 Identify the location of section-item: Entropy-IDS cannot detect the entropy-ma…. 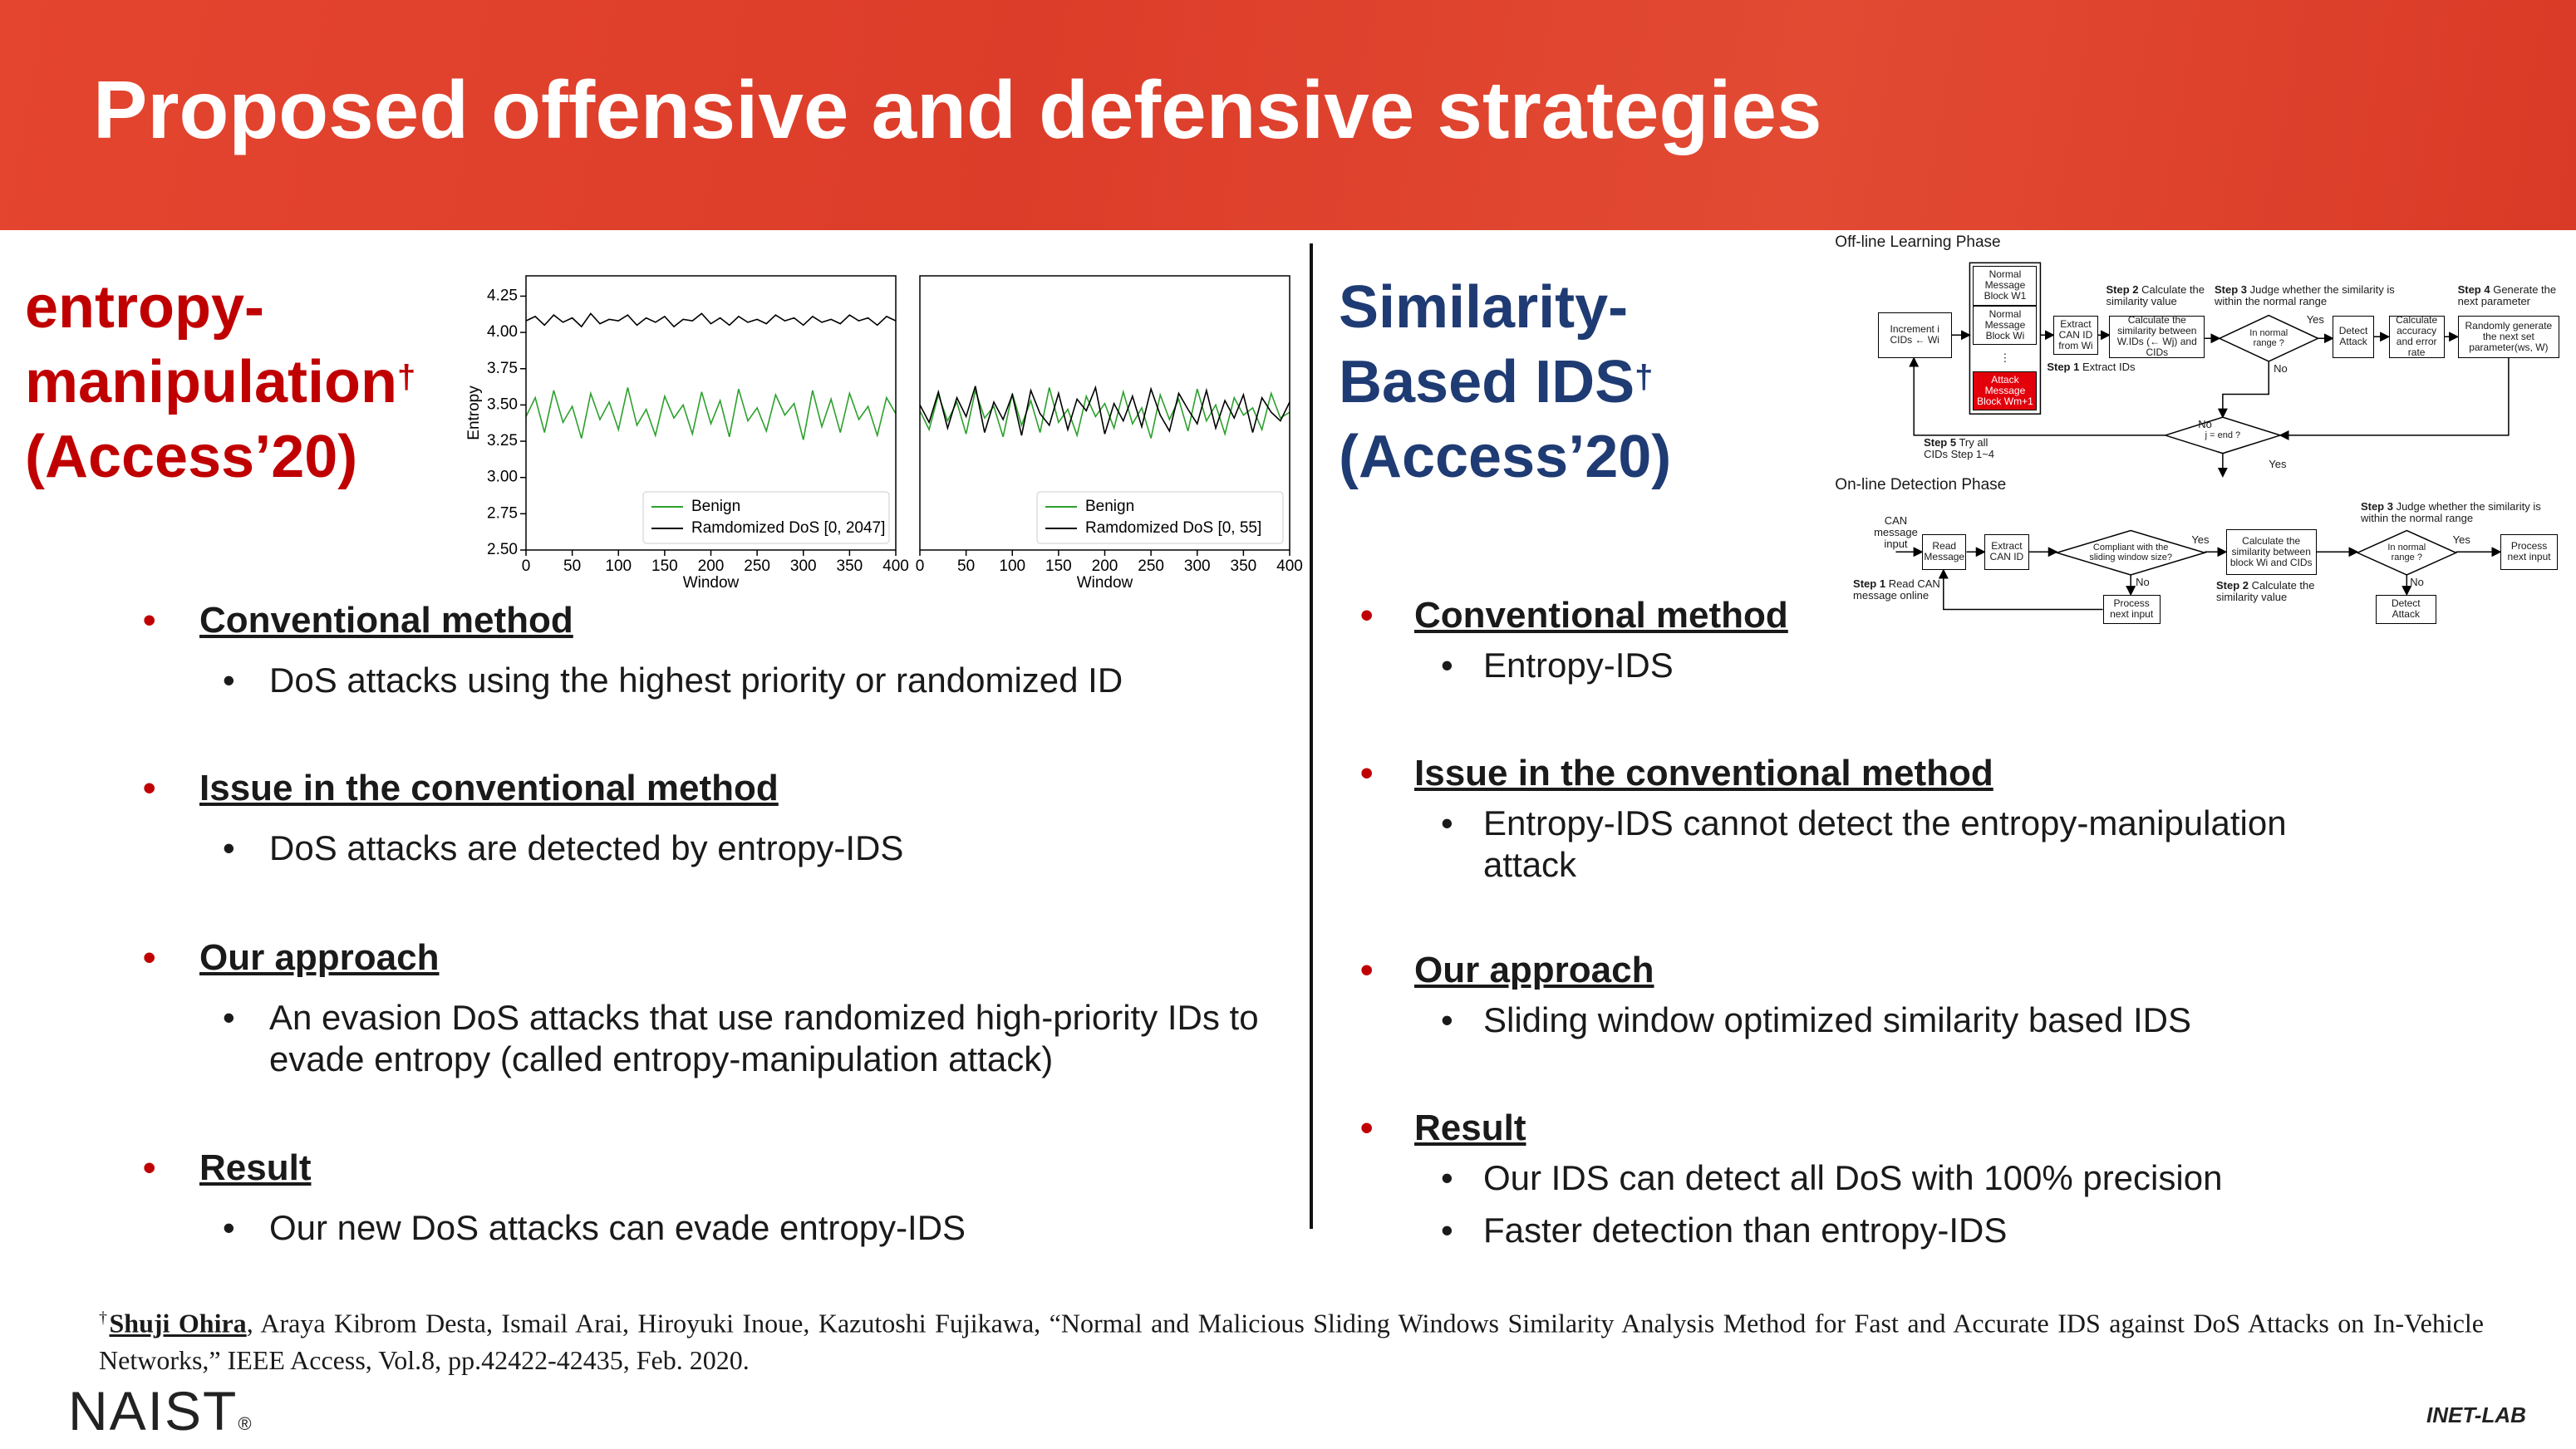
(1911, 844).